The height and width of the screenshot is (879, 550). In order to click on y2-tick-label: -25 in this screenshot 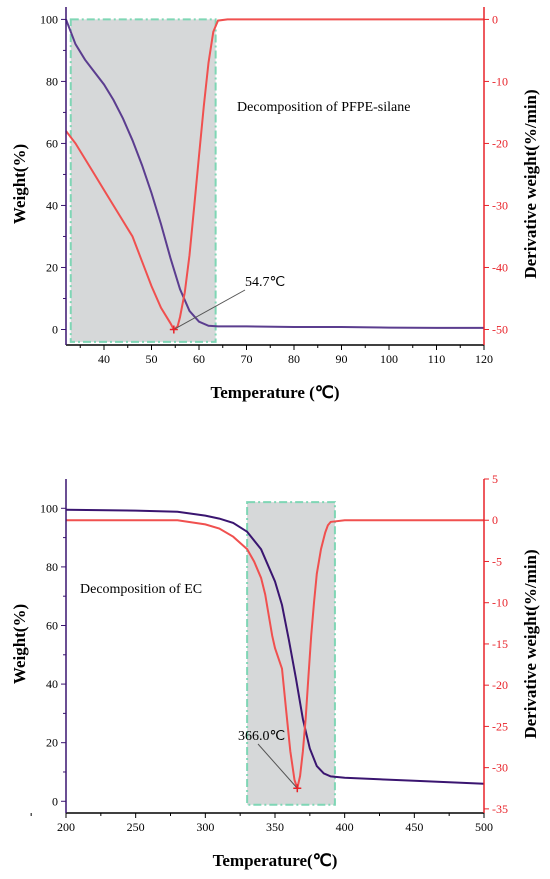, I will do `click(500, 726)`.